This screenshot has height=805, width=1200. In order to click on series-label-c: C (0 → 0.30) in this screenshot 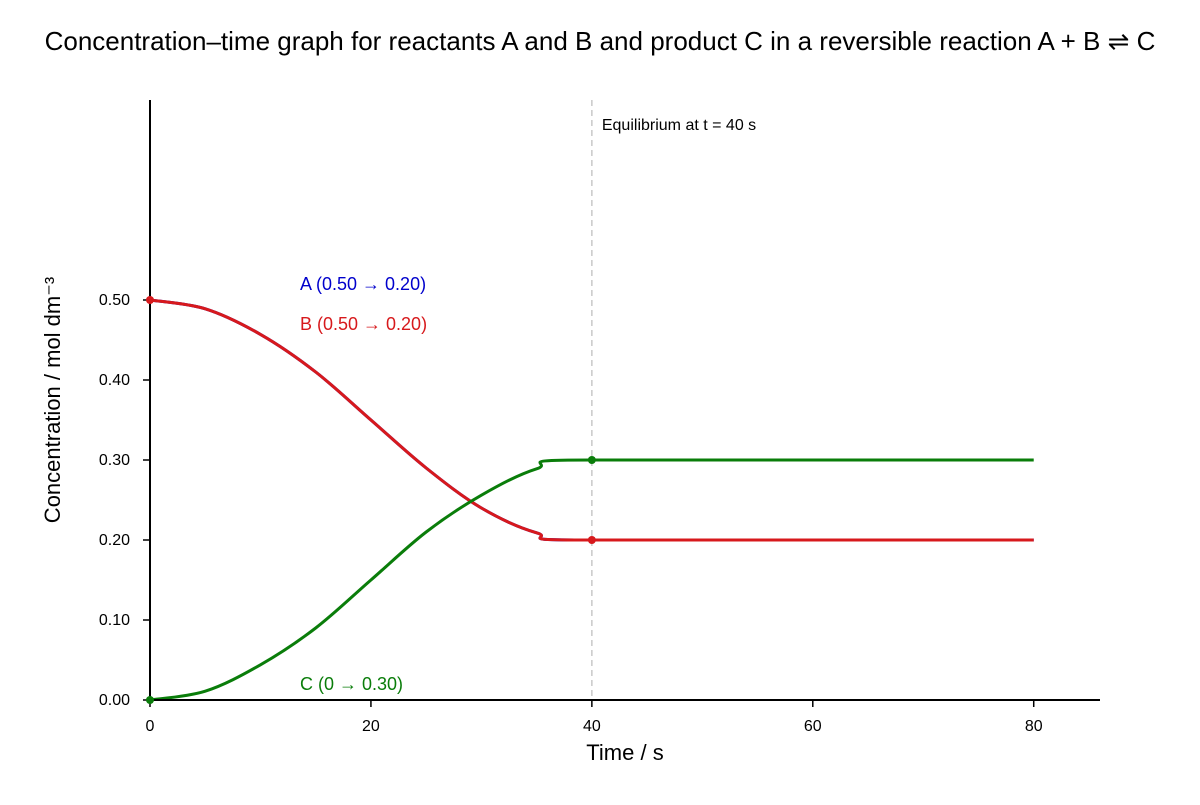, I will do `click(351, 684)`.